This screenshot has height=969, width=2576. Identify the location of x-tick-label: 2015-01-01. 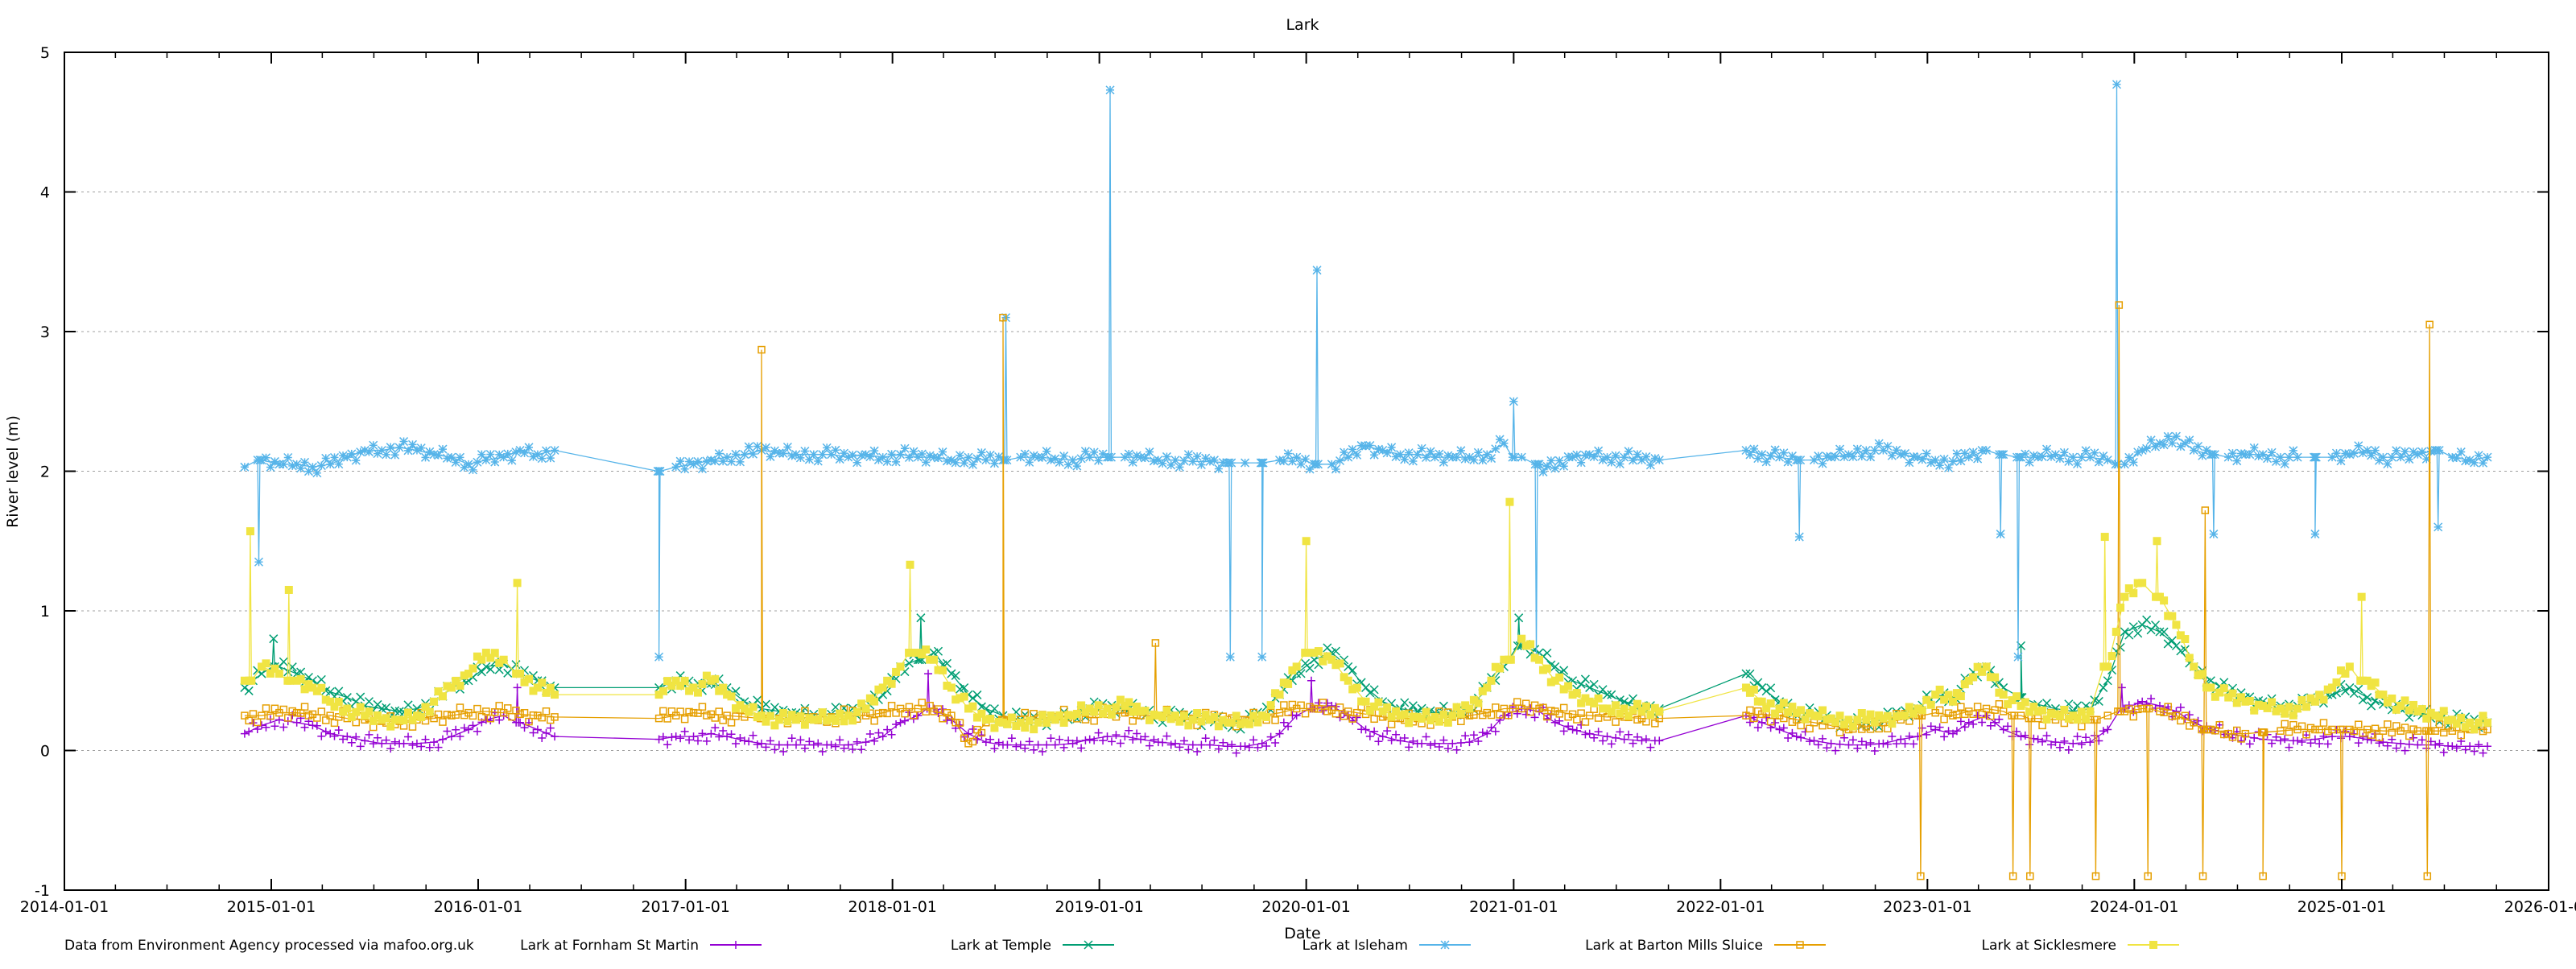
(271, 907).